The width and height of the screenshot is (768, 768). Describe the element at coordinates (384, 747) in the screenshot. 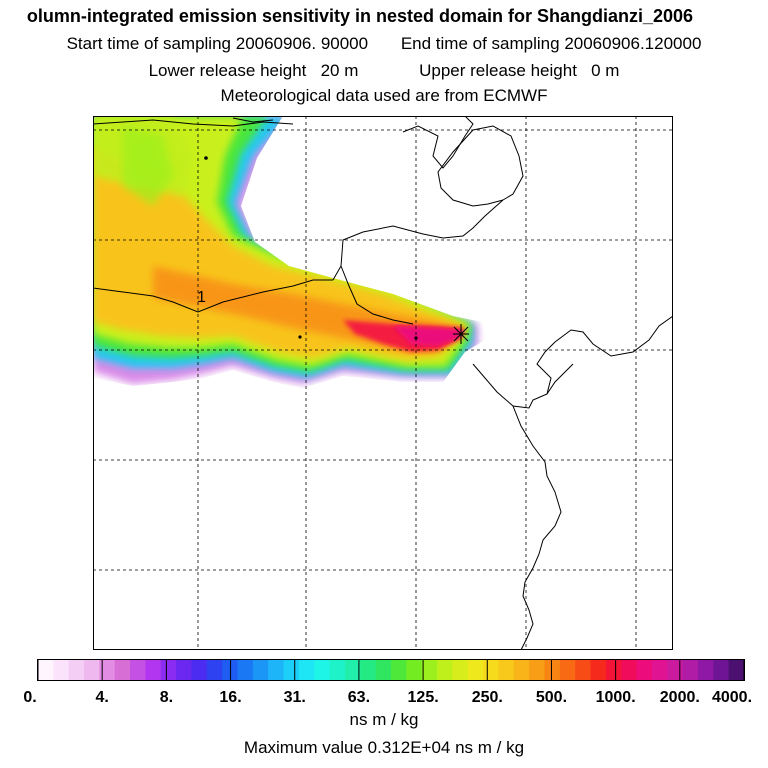

I see `max-value-text: Maximum value 0.312E+04 ns m / kg` at that location.